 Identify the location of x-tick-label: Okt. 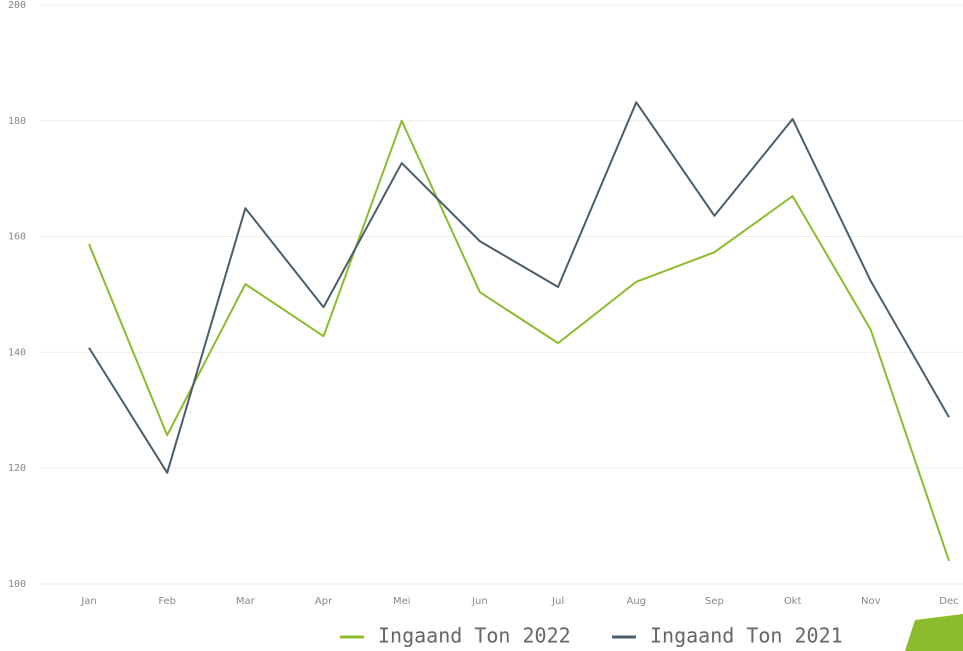
(793, 601).